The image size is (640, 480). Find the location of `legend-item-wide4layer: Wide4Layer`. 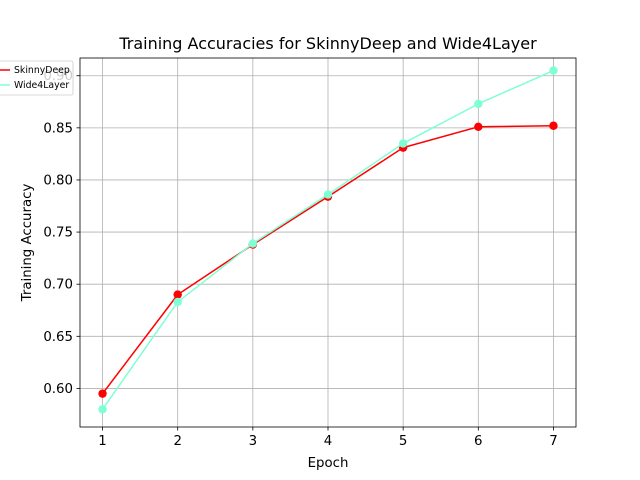

legend-item-wide4layer: Wide4Layer is located at coordinates (34, 85).